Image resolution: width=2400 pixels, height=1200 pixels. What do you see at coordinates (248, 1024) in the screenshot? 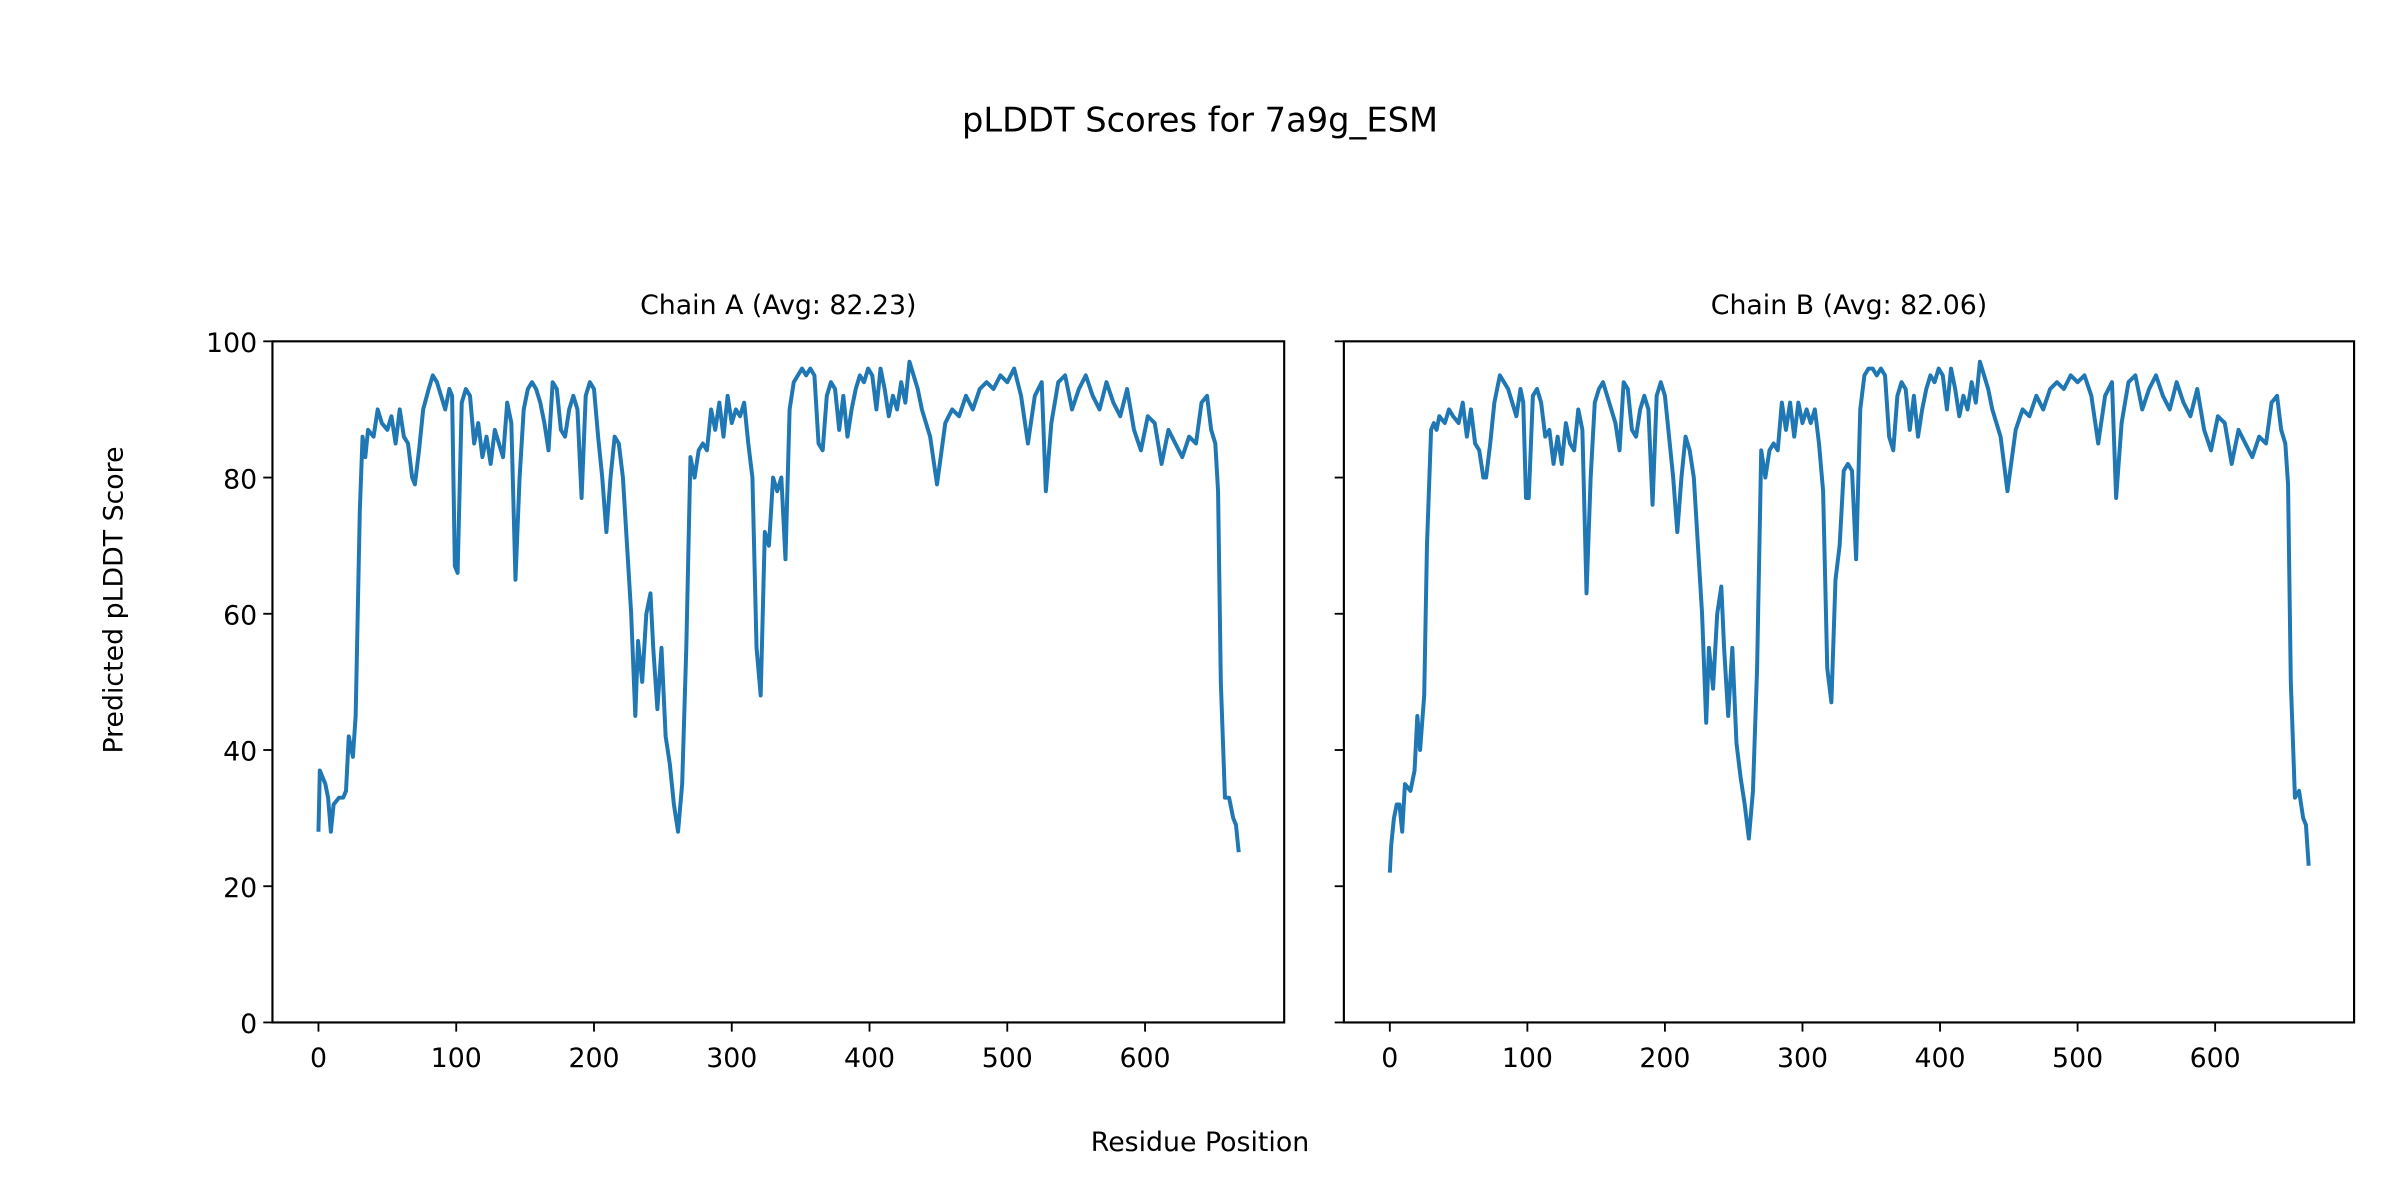
I see `y-tick-label: 0` at bounding box center [248, 1024].